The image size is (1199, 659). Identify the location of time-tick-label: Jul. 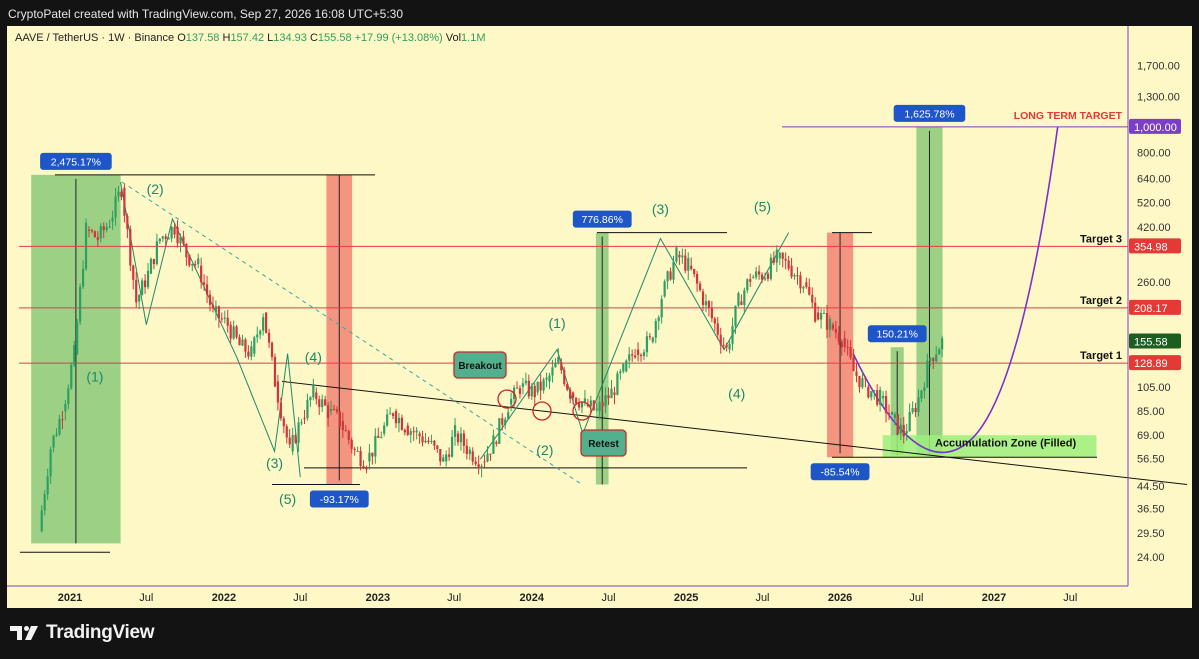
(146, 598).